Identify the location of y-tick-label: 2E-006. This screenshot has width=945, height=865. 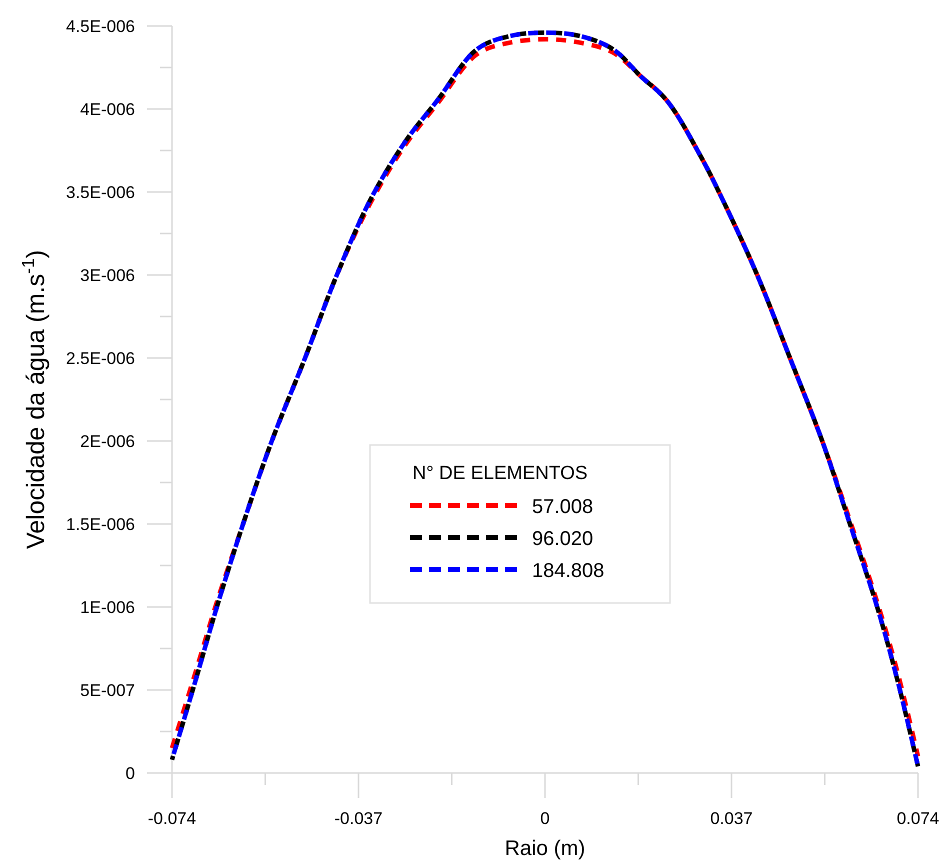
(107, 441).